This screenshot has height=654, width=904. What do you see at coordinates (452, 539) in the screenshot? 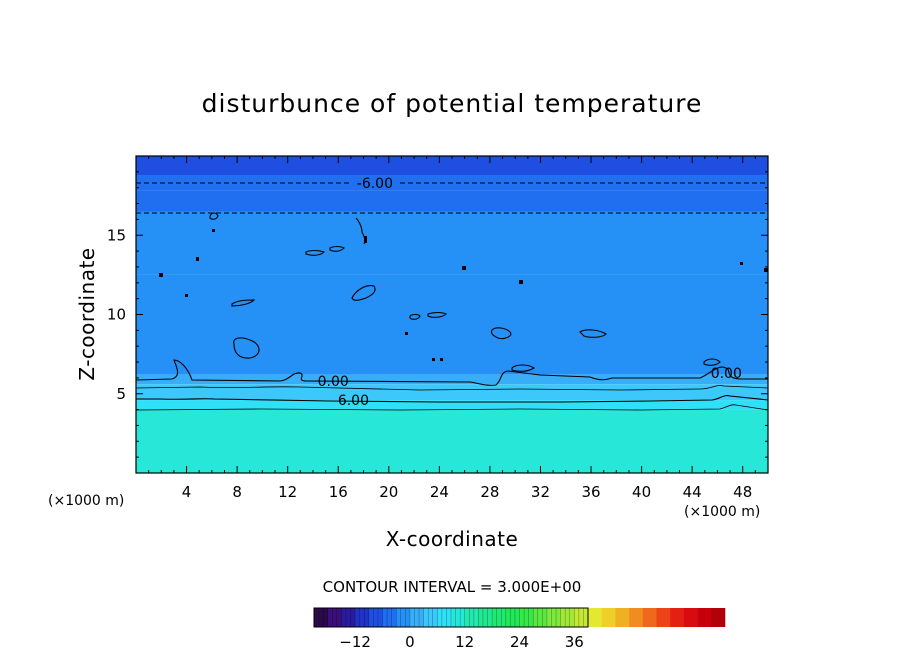
I see `x-axis-label: X-coordinate` at bounding box center [452, 539].